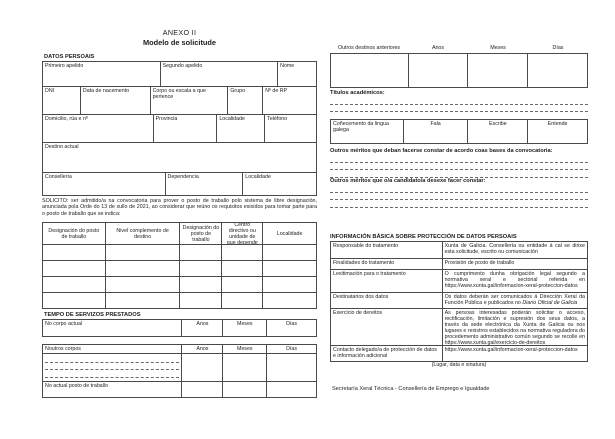 This screenshot has height=439, width=615. What do you see at coordinates (361, 127) in the screenshot?
I see `field-label: Coñecemento da lingua galega` at bounding box center [361, 127].